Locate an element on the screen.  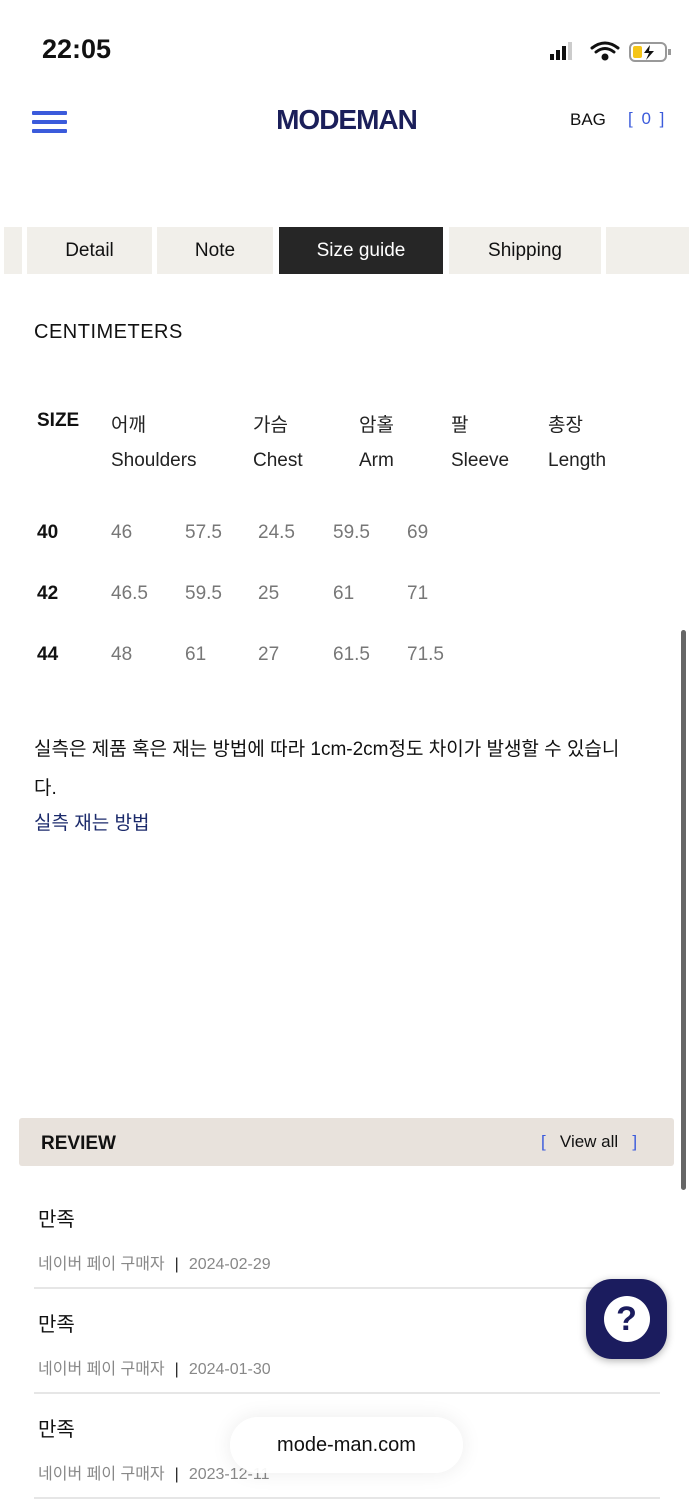
cell: 46 is located at coordinates (122, 532).